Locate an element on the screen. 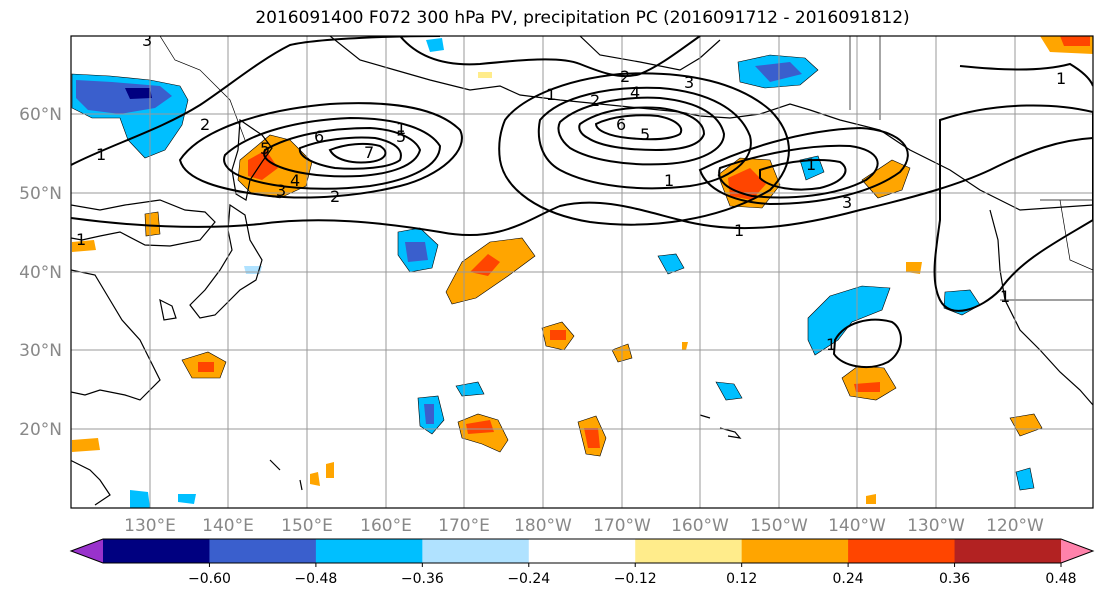 This screenshot has height=601, width=1105. colorbar-tick-label: −0.48 is located at coordinates (315, 579).